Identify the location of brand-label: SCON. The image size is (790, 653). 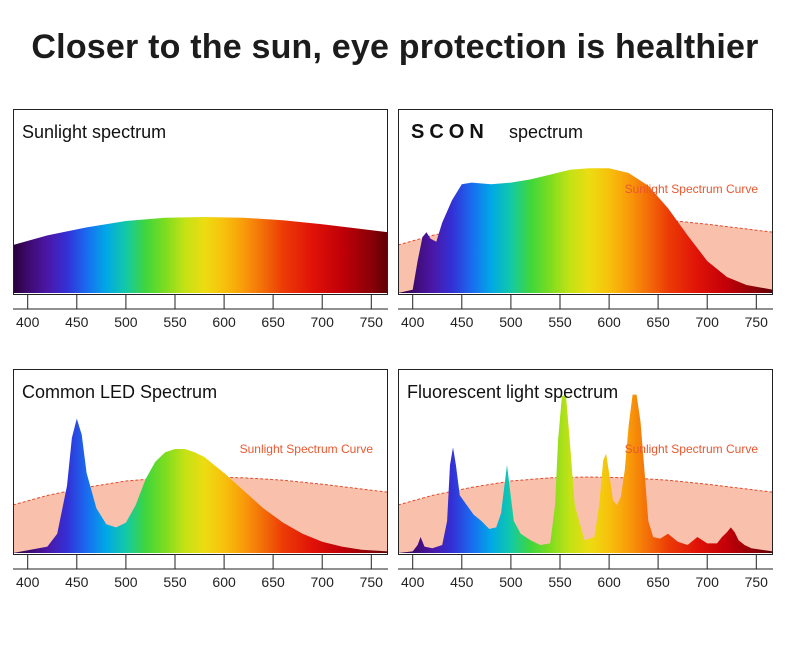
(450, 132).